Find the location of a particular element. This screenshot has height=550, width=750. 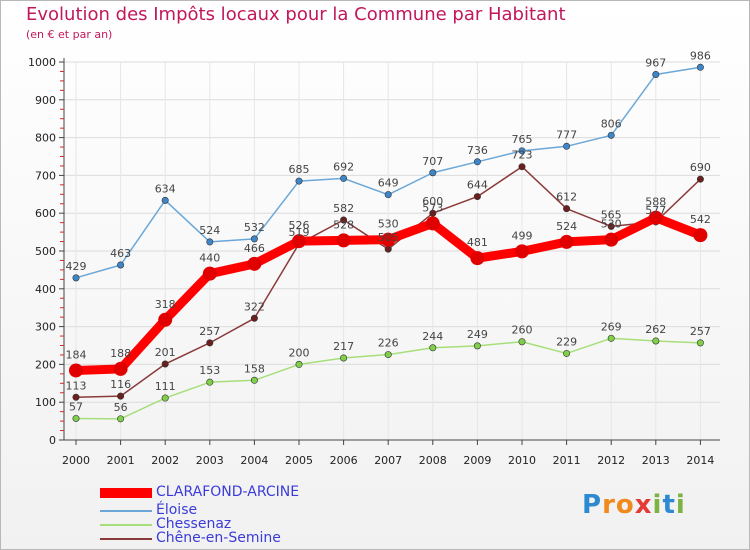

data-label: 967 is located at coordinates (655, 62).